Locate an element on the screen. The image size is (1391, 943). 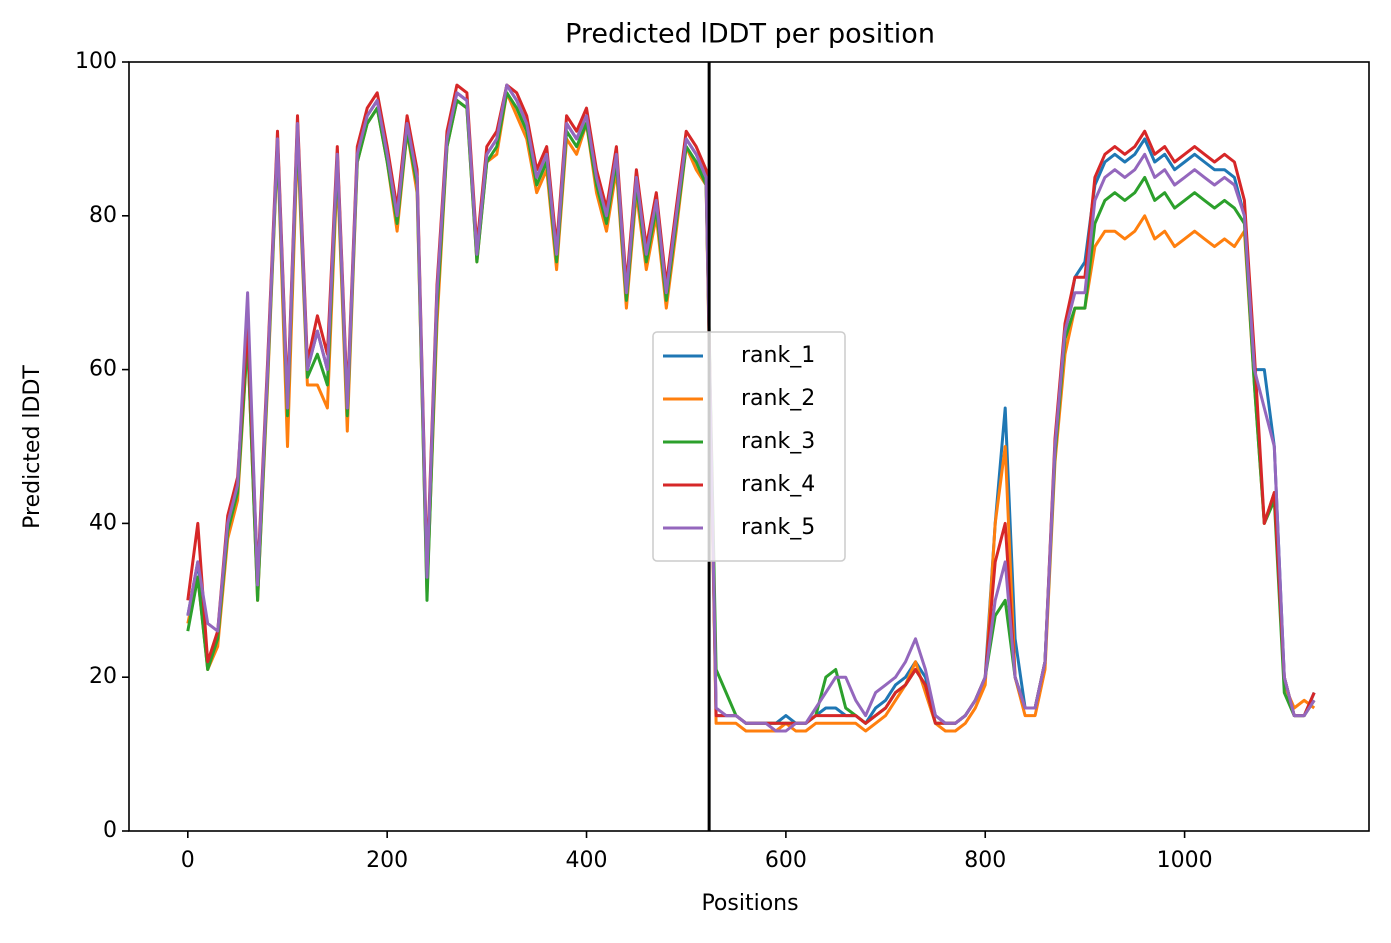
legend-box is located at coordinates (749, 446).